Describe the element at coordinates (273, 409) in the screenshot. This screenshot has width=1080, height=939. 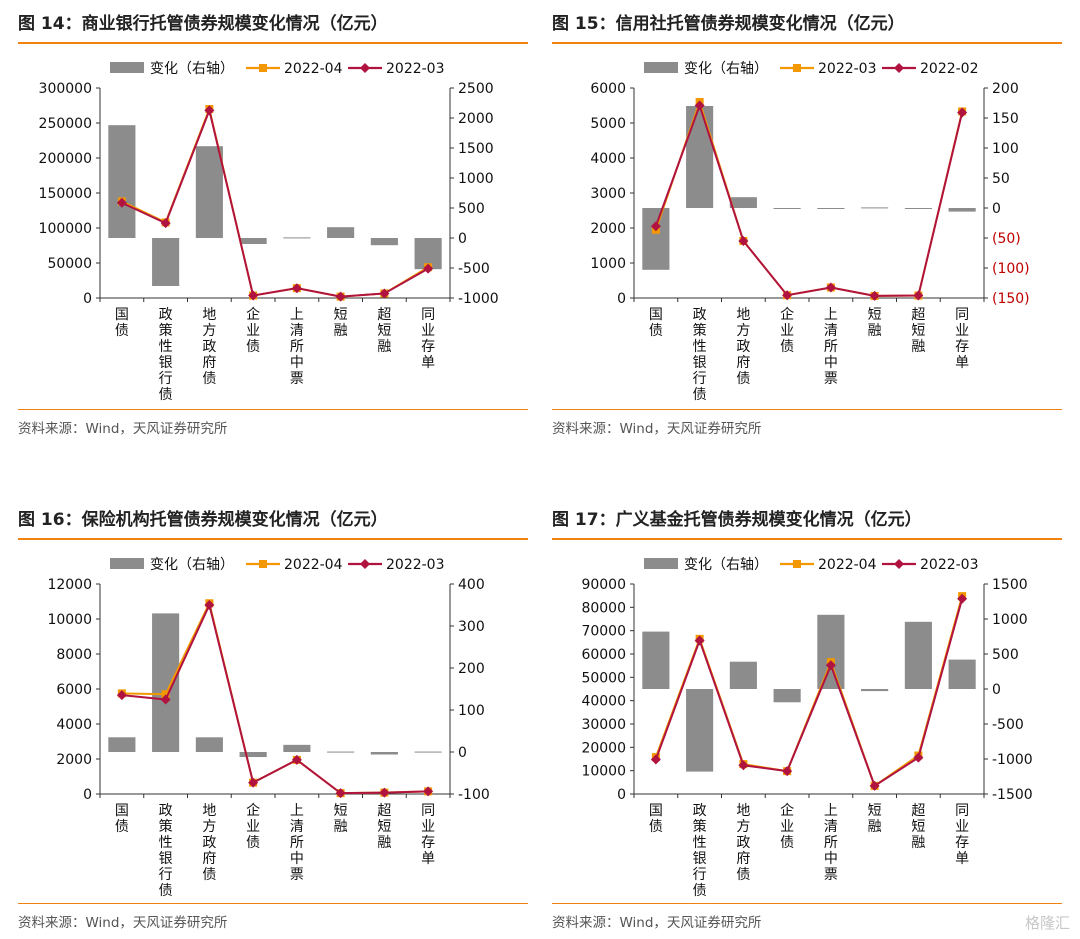
I see `source-rule` at that location.